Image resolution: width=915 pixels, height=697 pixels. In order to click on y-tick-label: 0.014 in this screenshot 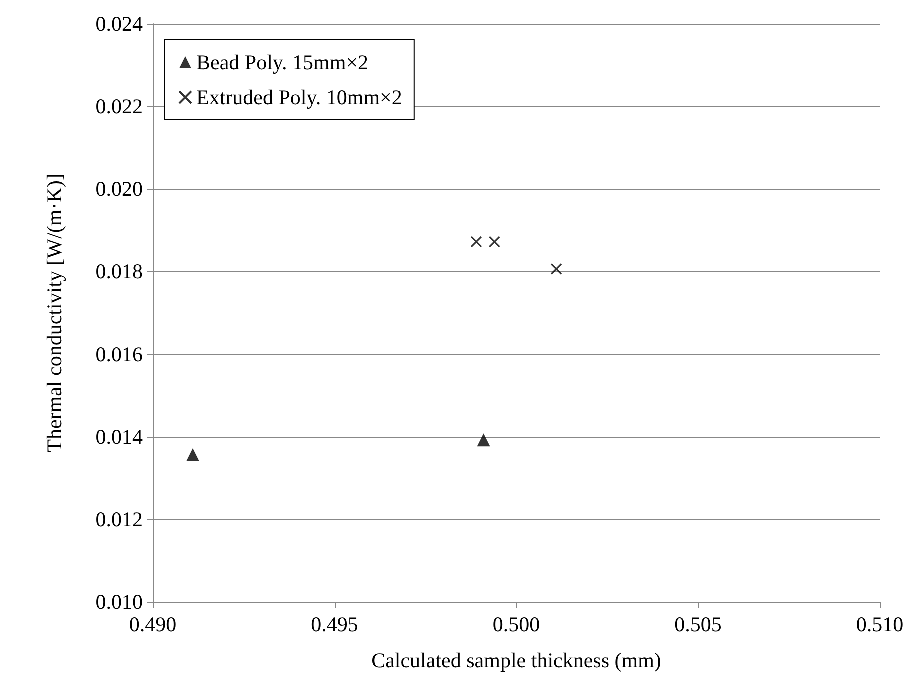, I will do `click(120, 436)`.